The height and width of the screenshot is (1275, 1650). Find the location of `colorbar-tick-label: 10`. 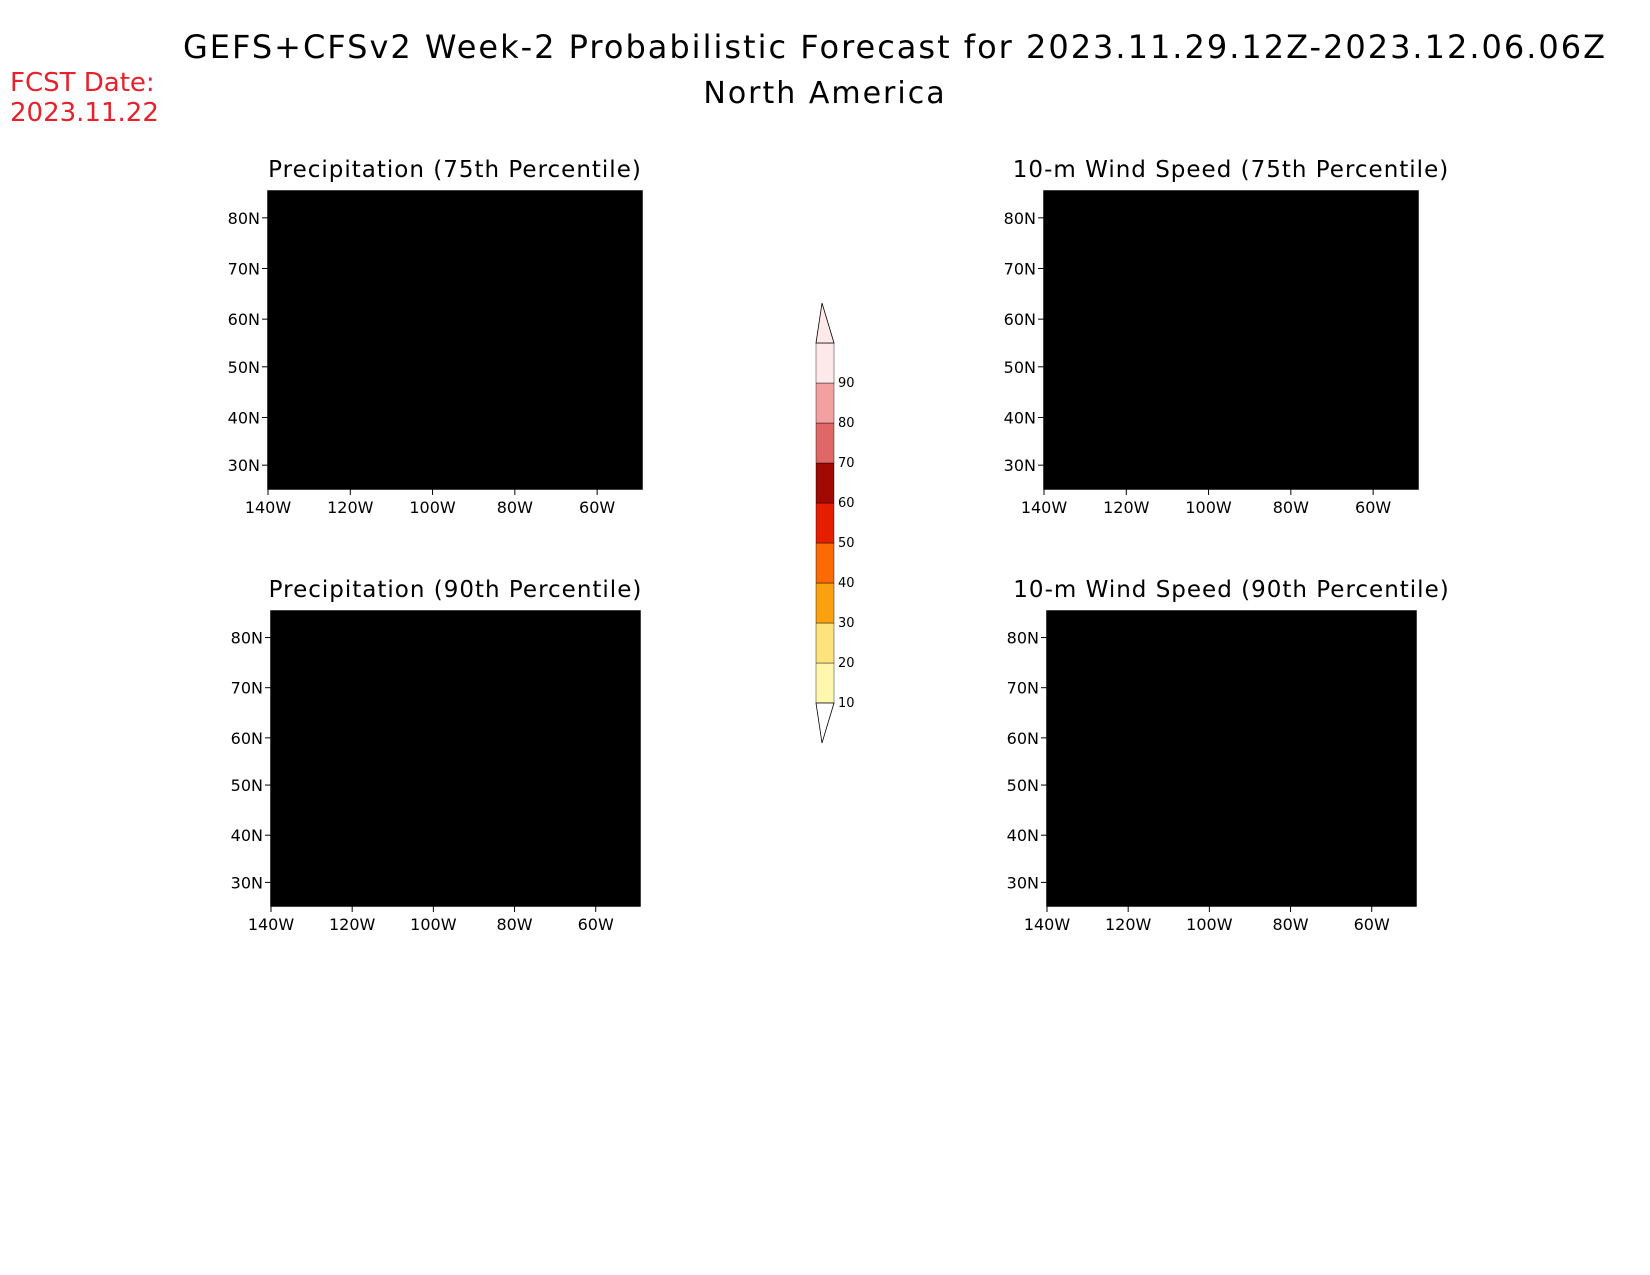

colorbar-tick-label: 10 is located at coordinates (846, 703).